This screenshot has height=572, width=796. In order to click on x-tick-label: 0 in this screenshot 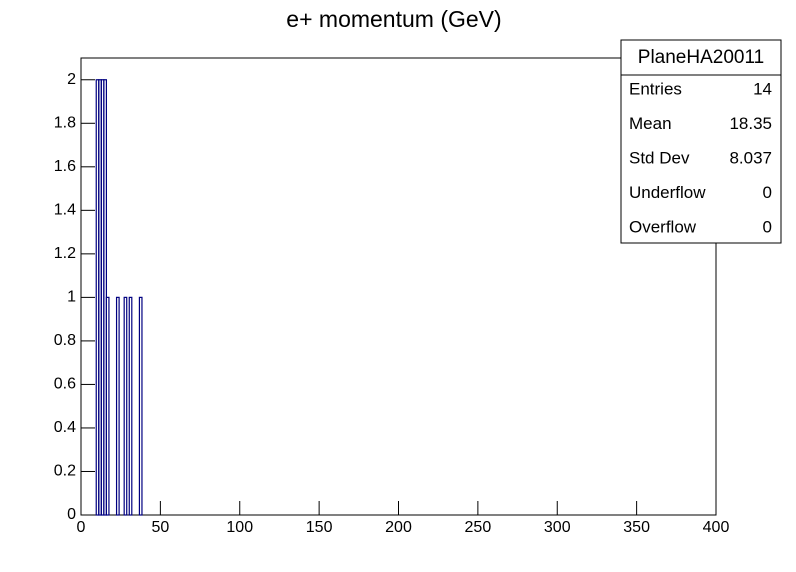, I will do `click(81, 527)`.